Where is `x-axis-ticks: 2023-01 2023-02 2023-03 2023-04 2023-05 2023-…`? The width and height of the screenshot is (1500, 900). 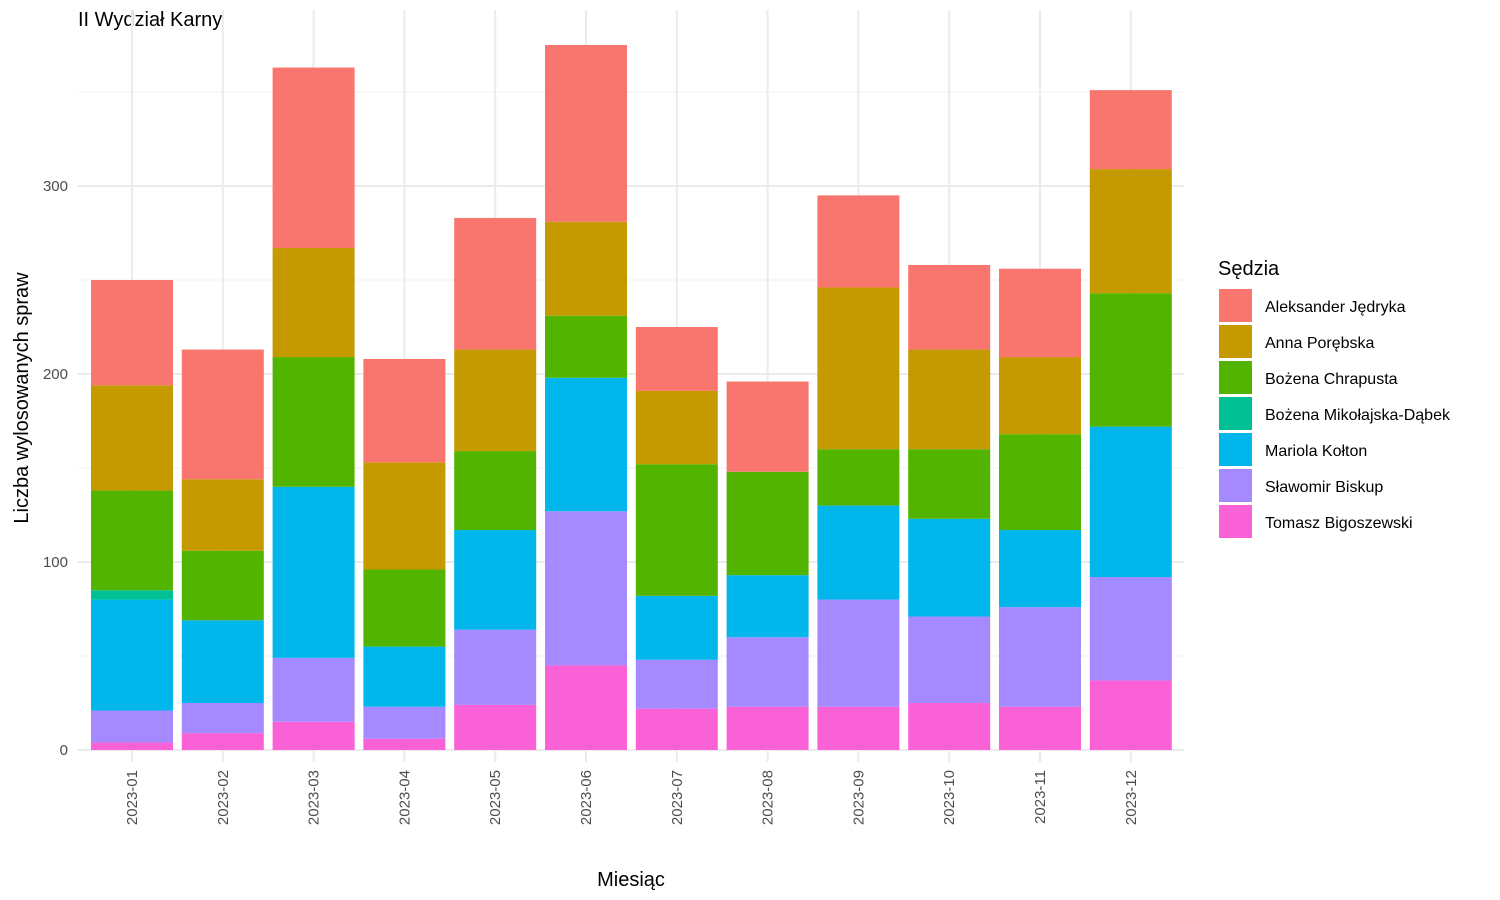 x-axis-ticks: 2023-01 2023-02 2023-03 2023-04 2023-05 2023-… is located at coordinates (632, 797).